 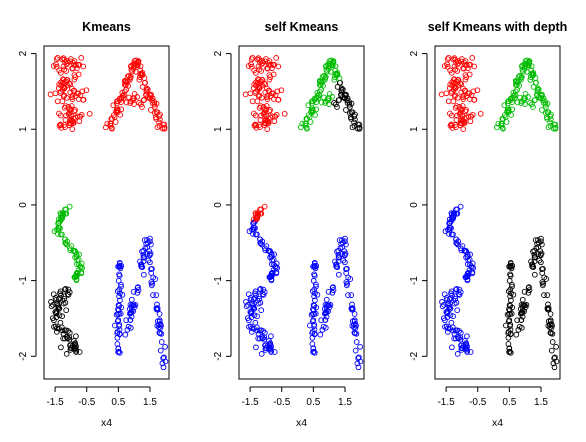 I want to click on x-tick-label: -0.5, so click(x=282, y=402).